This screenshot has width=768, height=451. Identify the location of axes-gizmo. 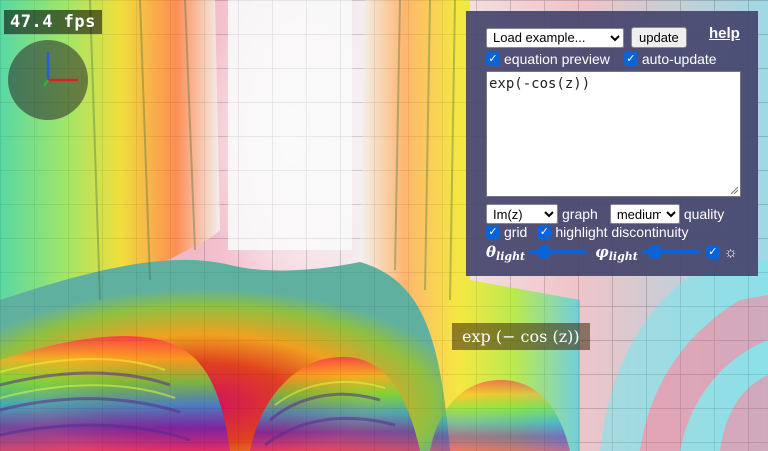
(48, 80).